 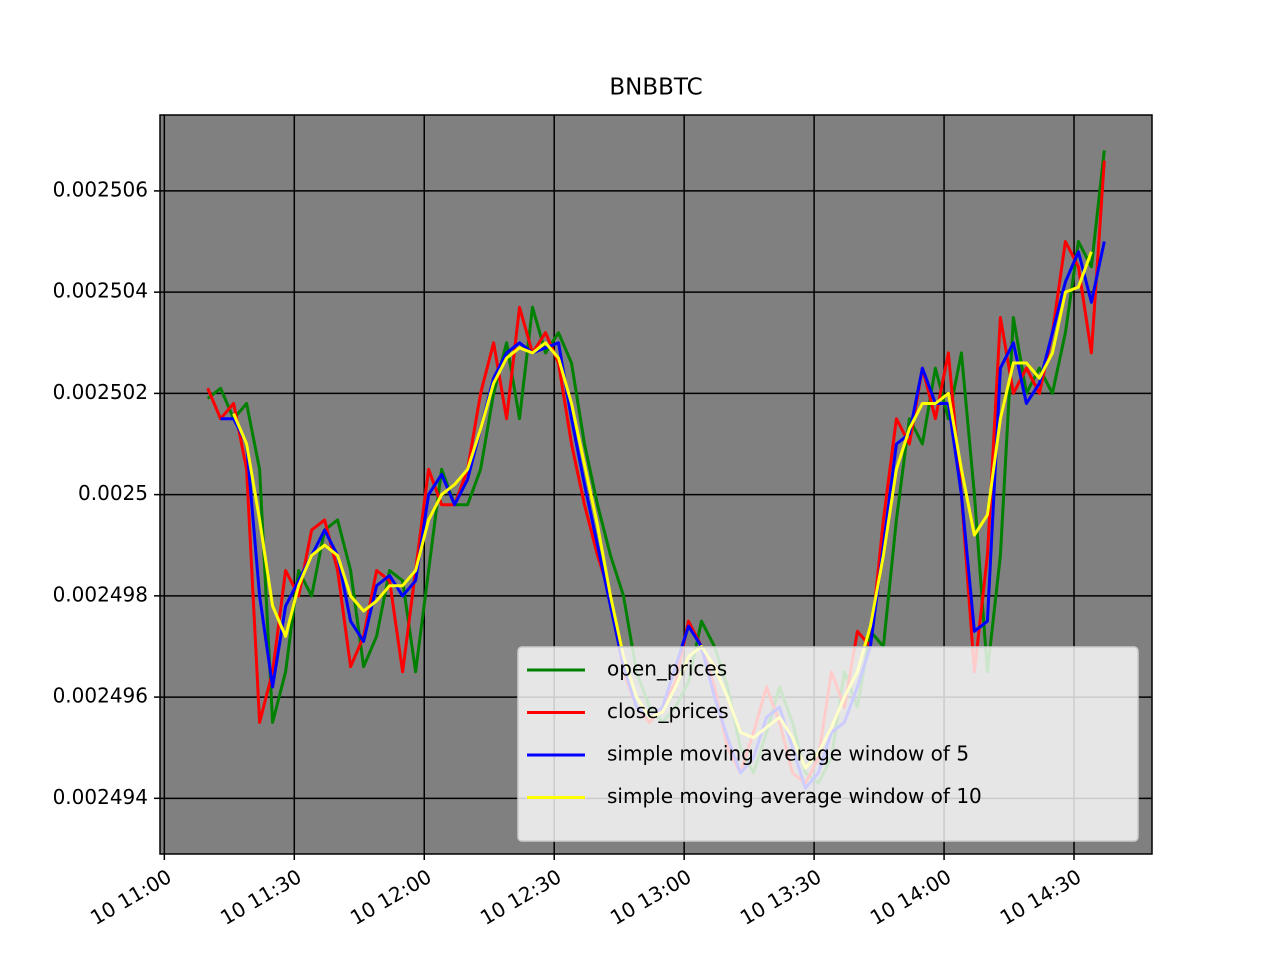 What do you see at coordinates (655, 88) in the screenshot?
I see `chart-title: BNBBTC` at bounding box center [655, 88].